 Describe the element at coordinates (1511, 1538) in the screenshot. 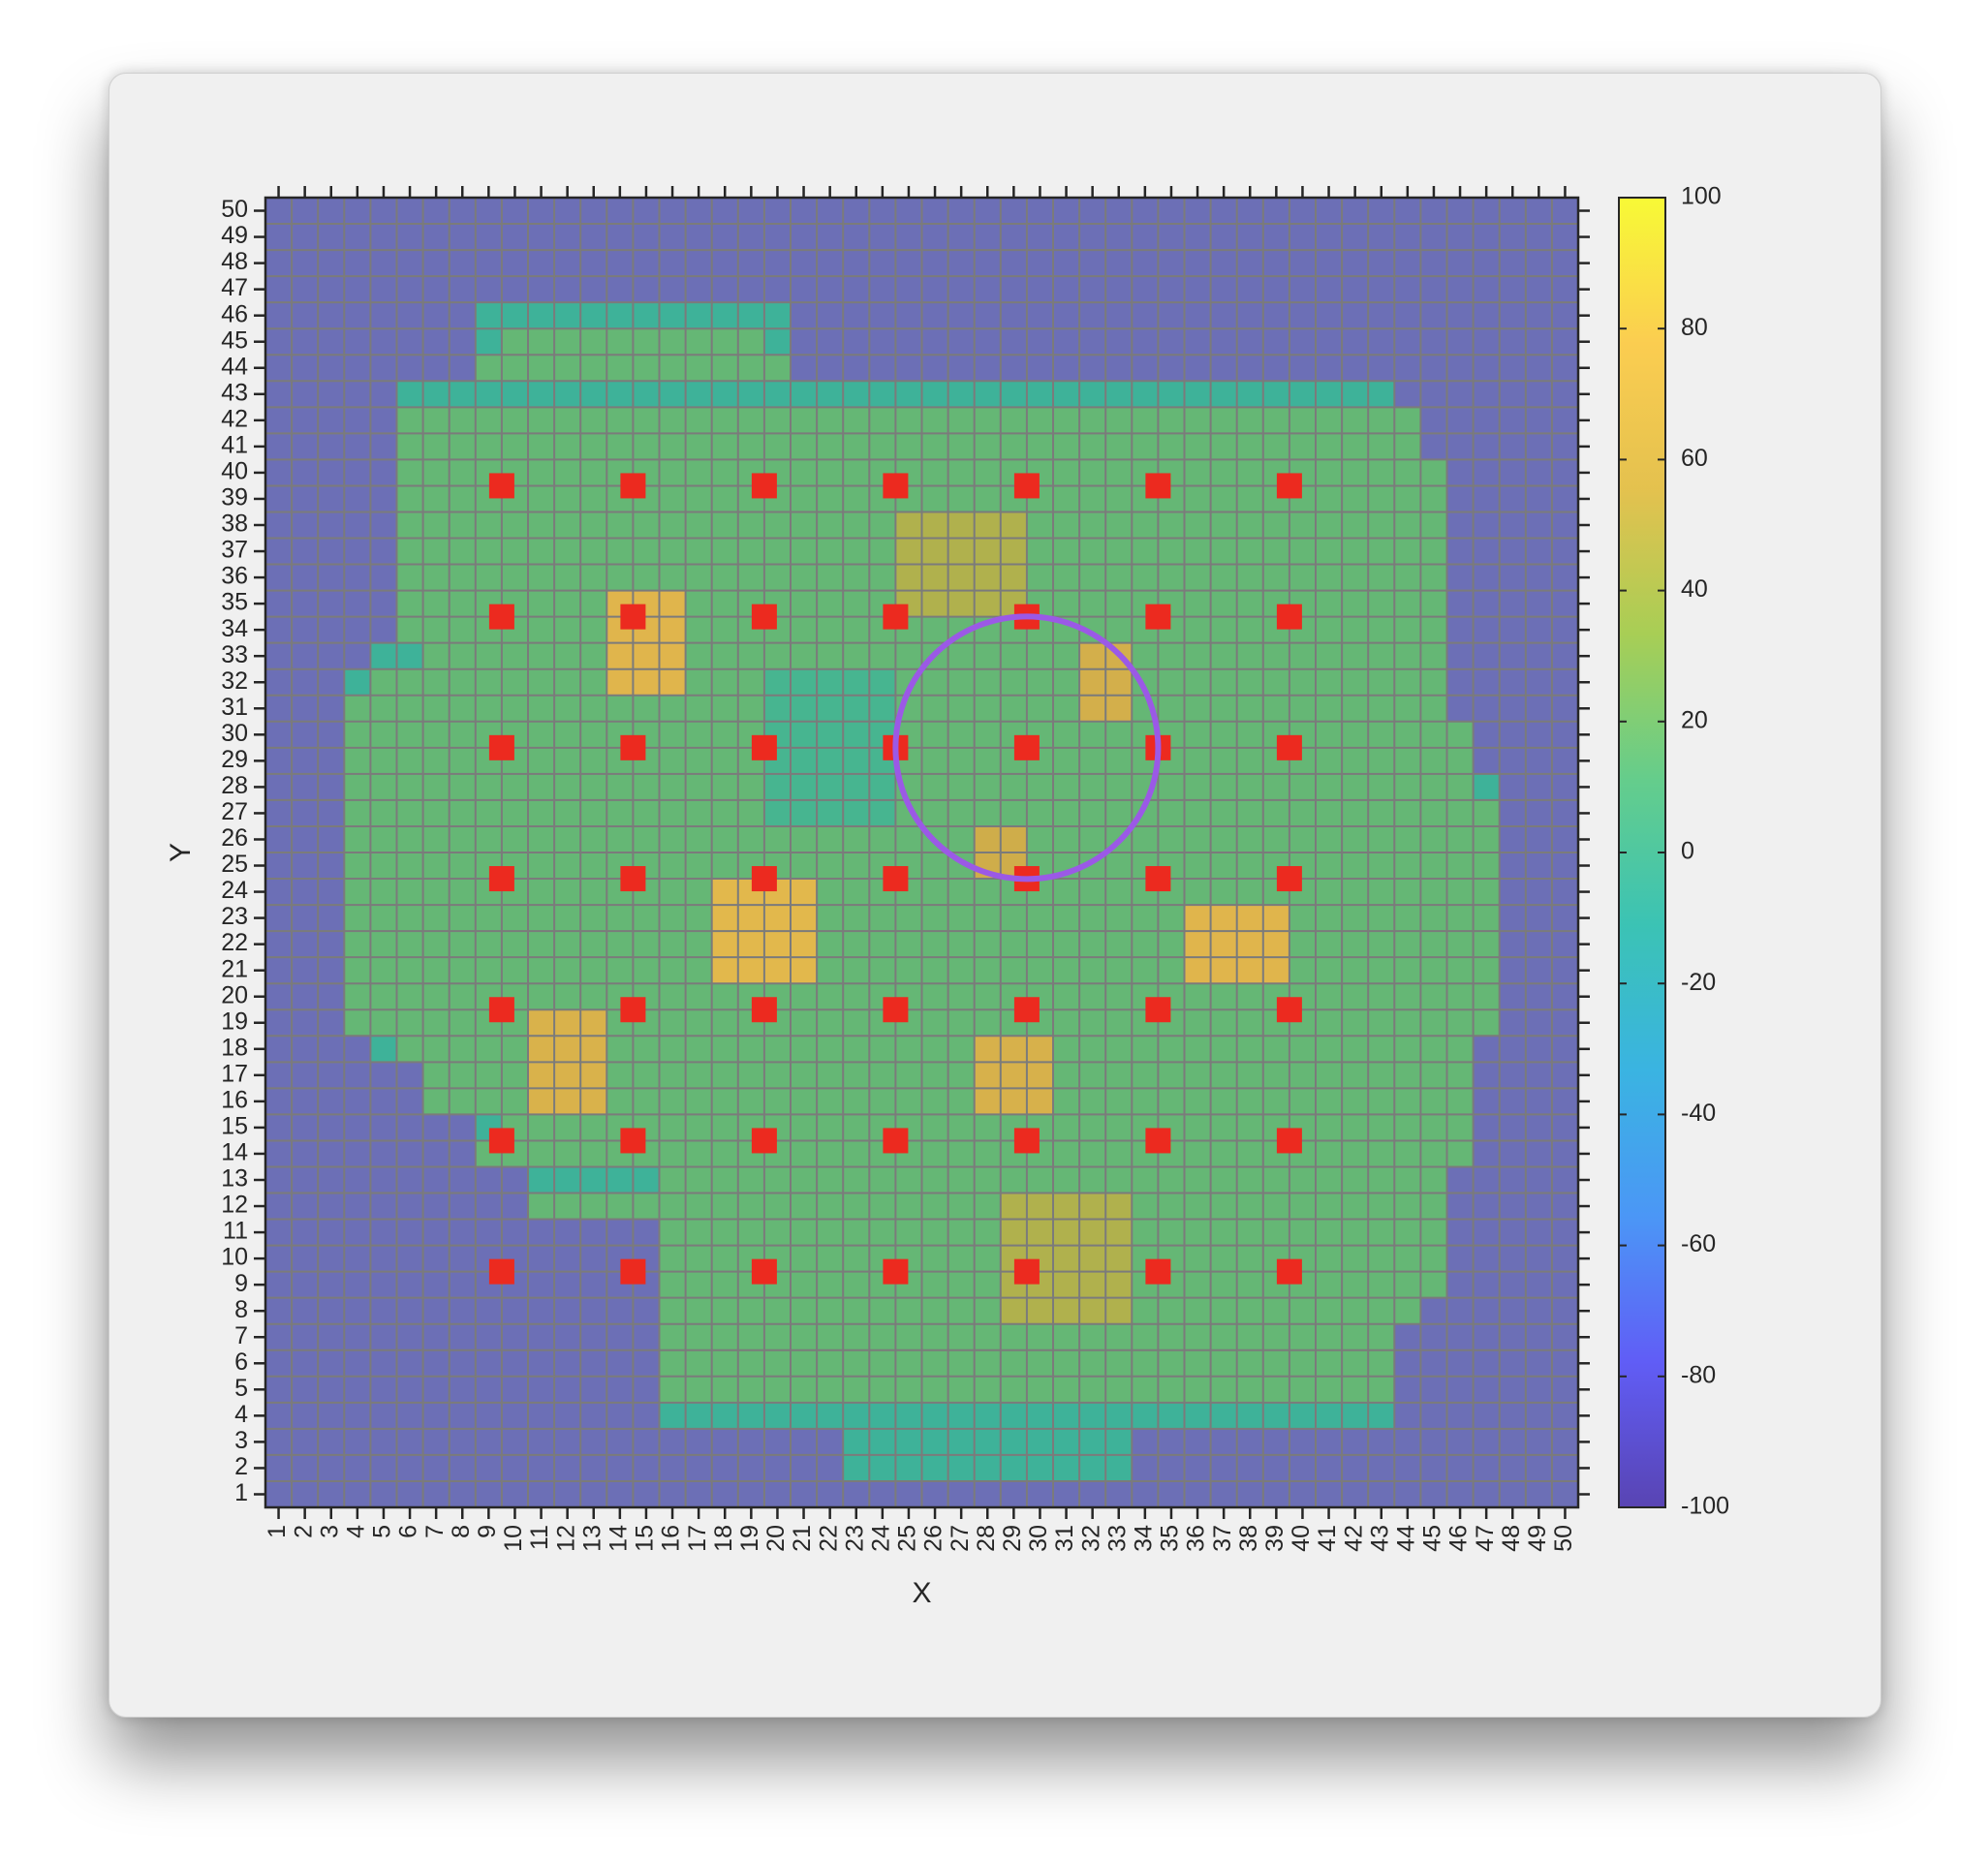

I see `x-tick-label: 48` at that location.